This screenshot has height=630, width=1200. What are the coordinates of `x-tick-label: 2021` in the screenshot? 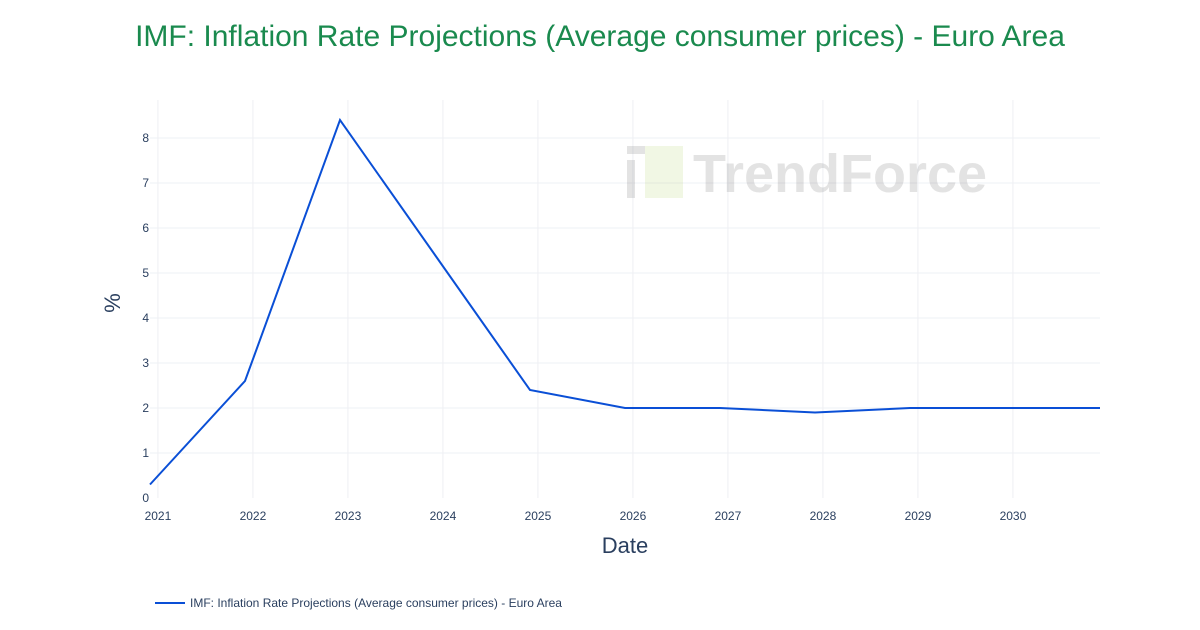 It's located at (158, 516).